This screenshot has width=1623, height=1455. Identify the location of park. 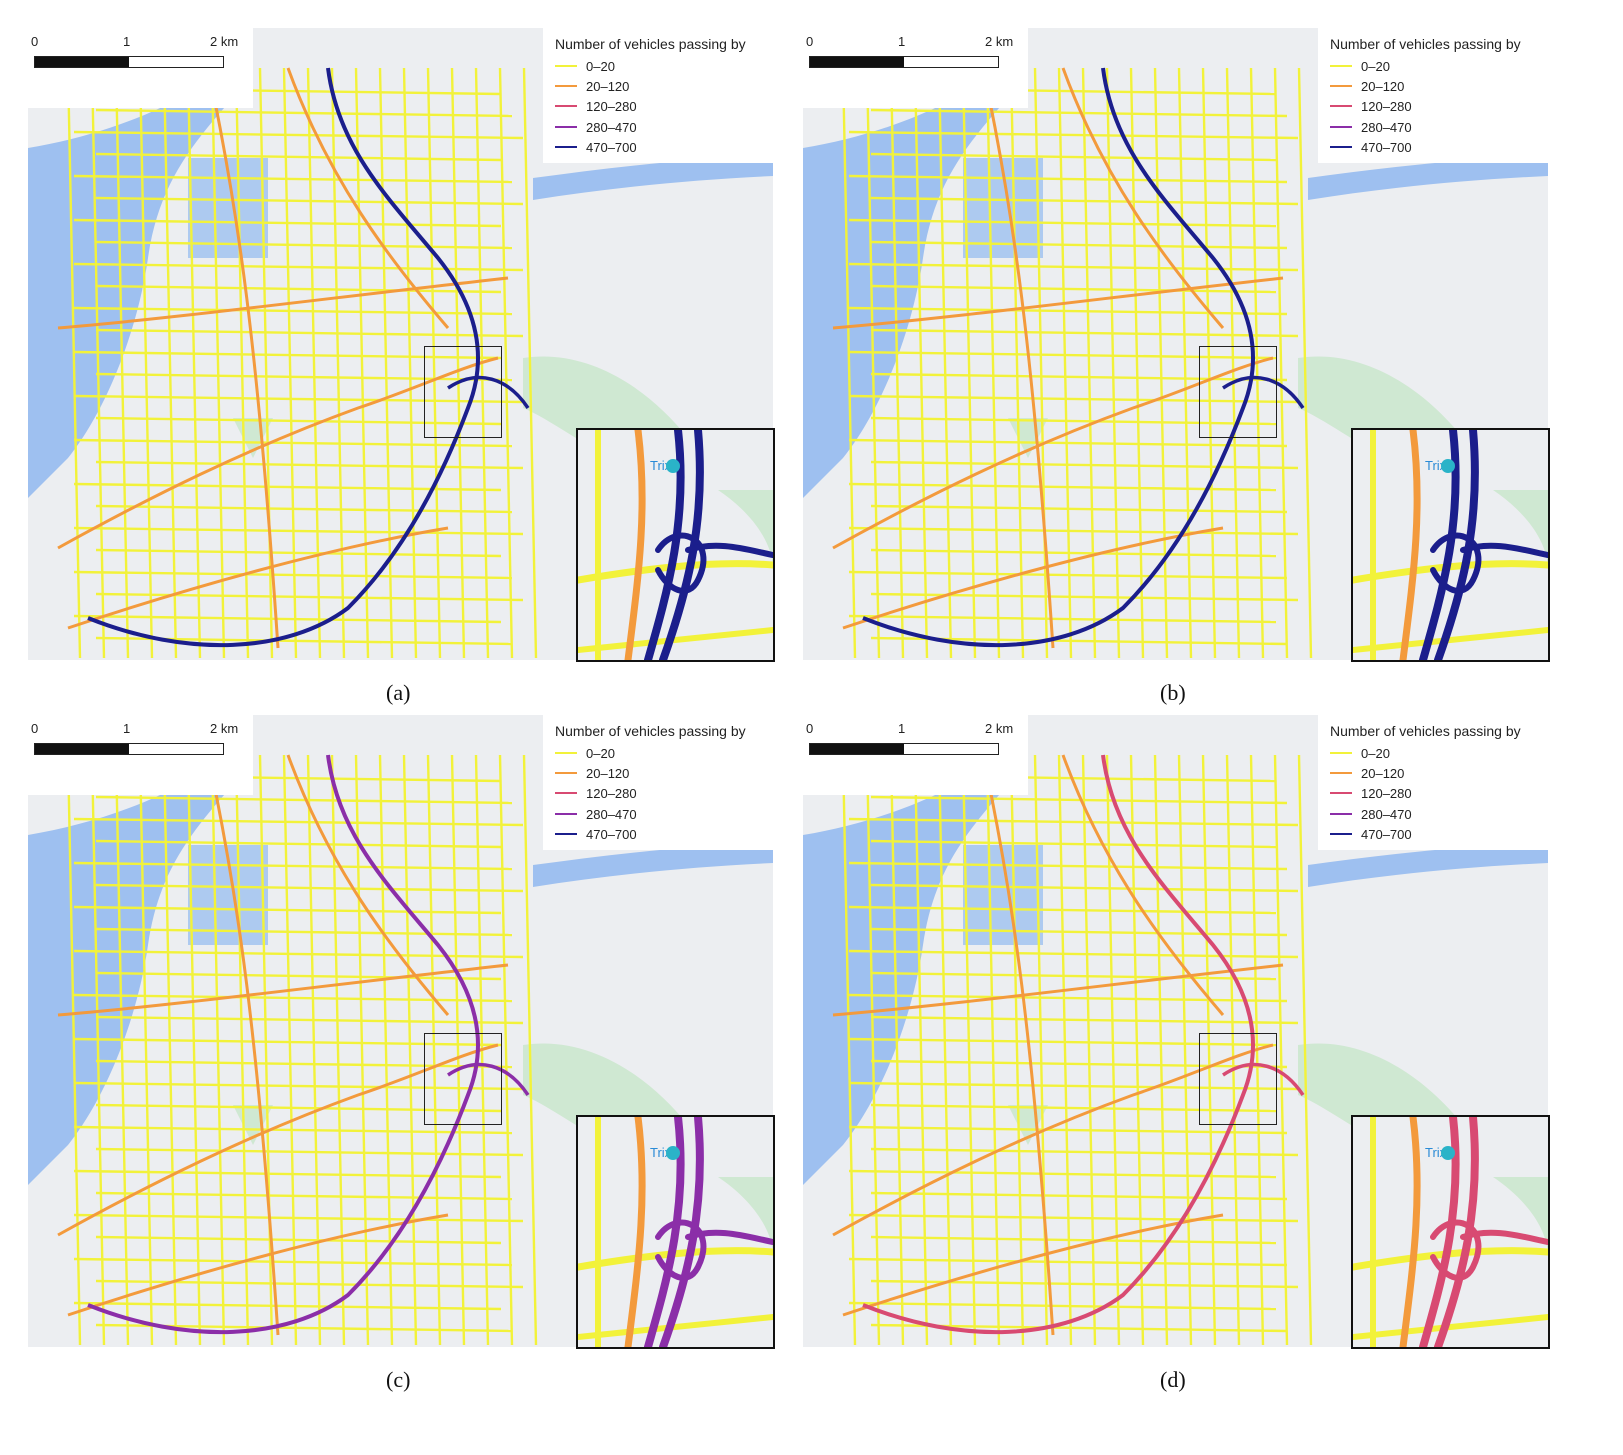
(1520, 1217).